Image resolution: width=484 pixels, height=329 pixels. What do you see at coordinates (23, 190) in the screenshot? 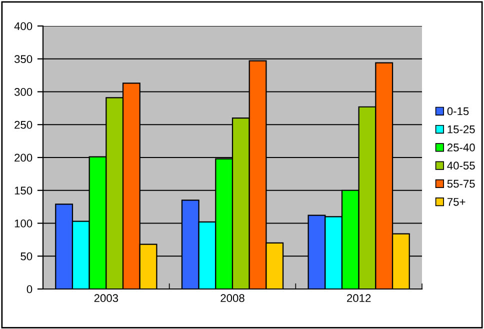
I see `y-tick-label: 150` at bounding box center [23, 190].